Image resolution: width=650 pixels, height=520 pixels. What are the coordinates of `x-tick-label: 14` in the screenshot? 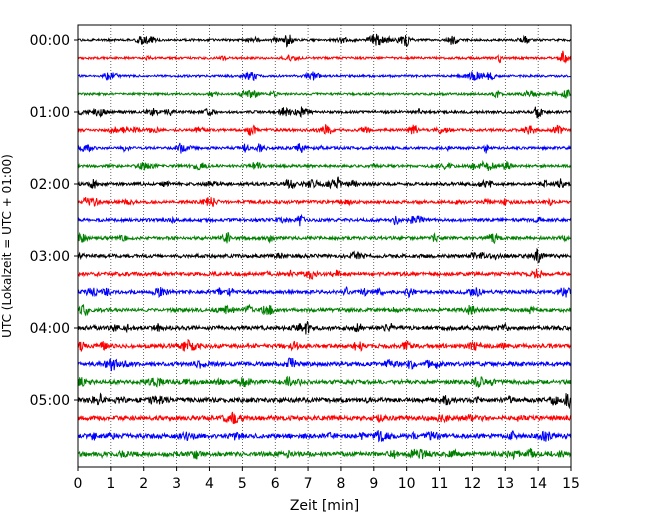 It's located at (538, 484).